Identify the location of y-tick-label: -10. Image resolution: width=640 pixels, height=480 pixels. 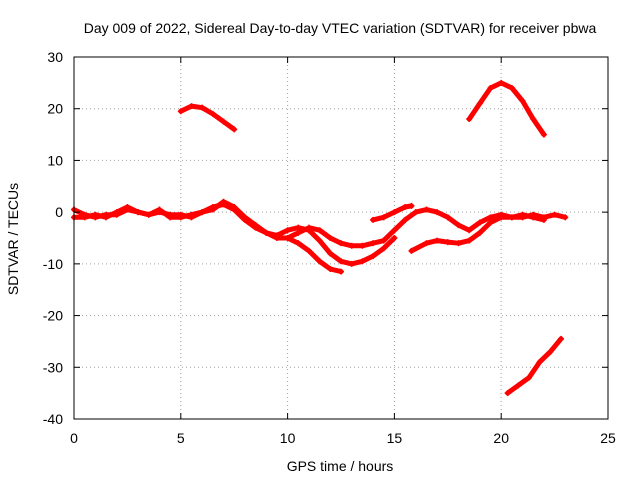
(53, 264).